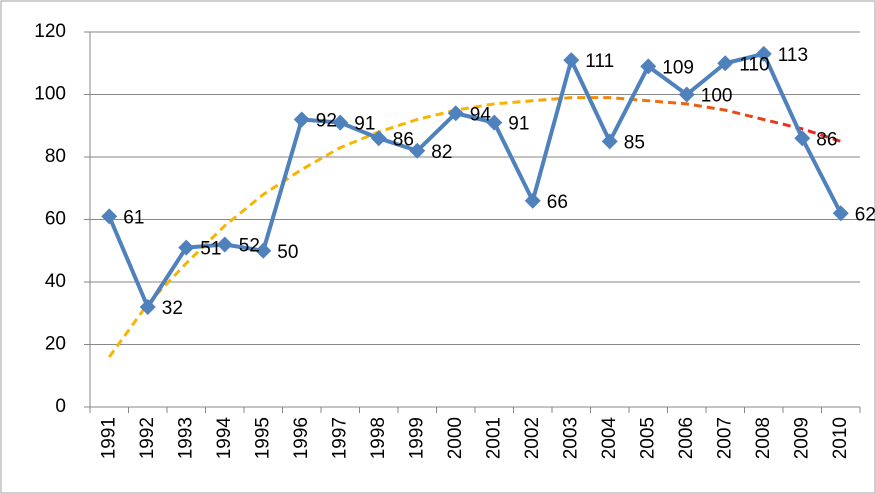 The height and width of the screenshot is (494, 876). Describe the element at coordinates (55, 344) in the screenshot. I see `y-tick-label: 20` at that location.